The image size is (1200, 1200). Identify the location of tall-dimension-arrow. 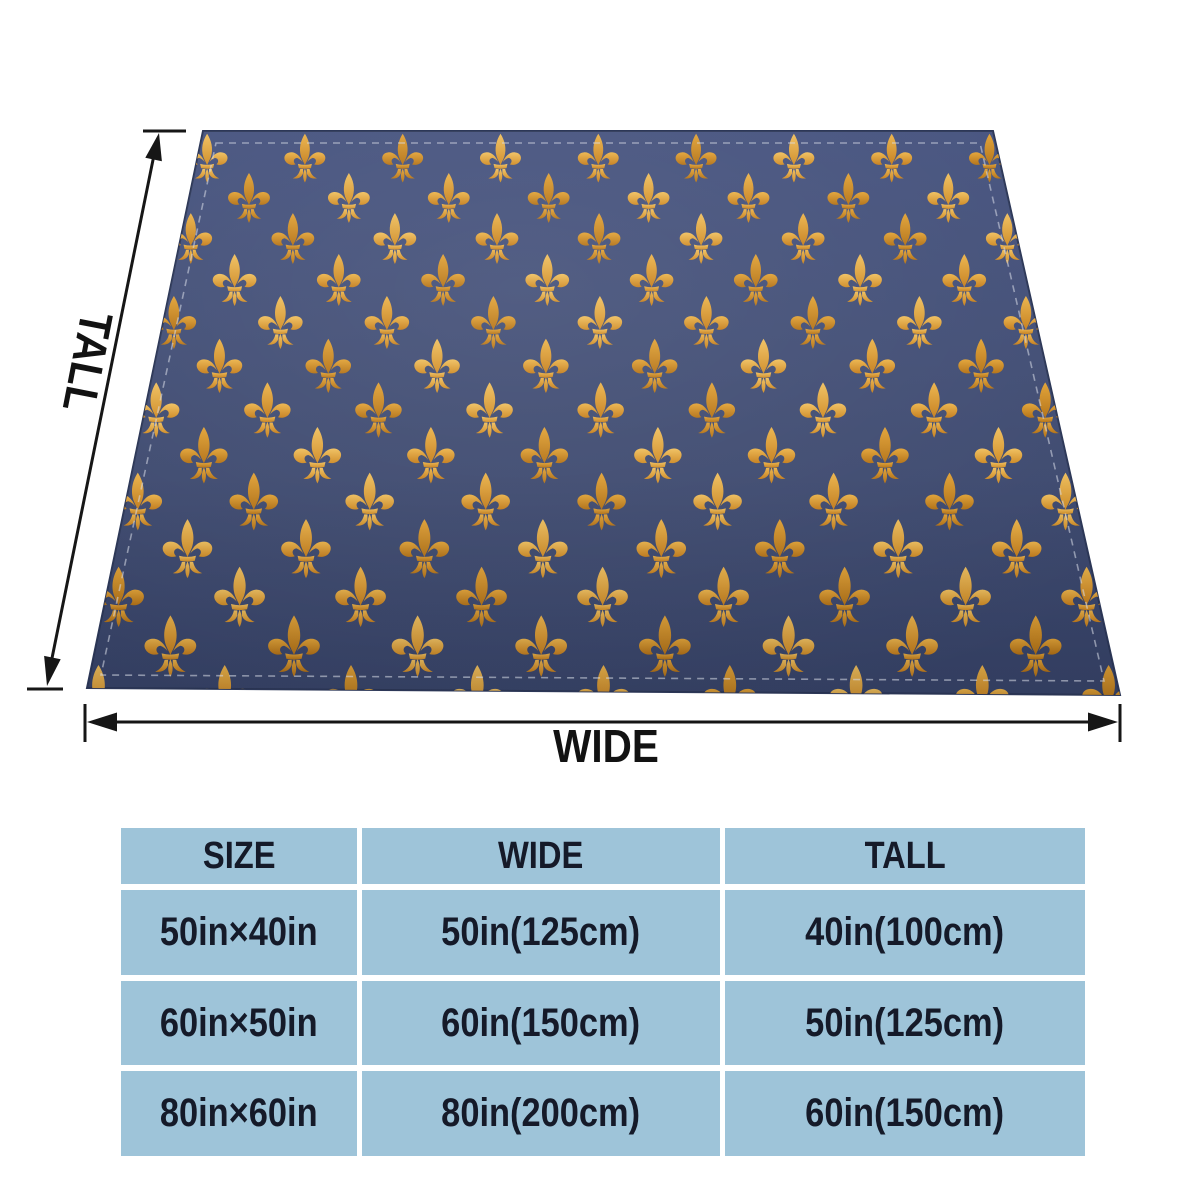
(106, 410).